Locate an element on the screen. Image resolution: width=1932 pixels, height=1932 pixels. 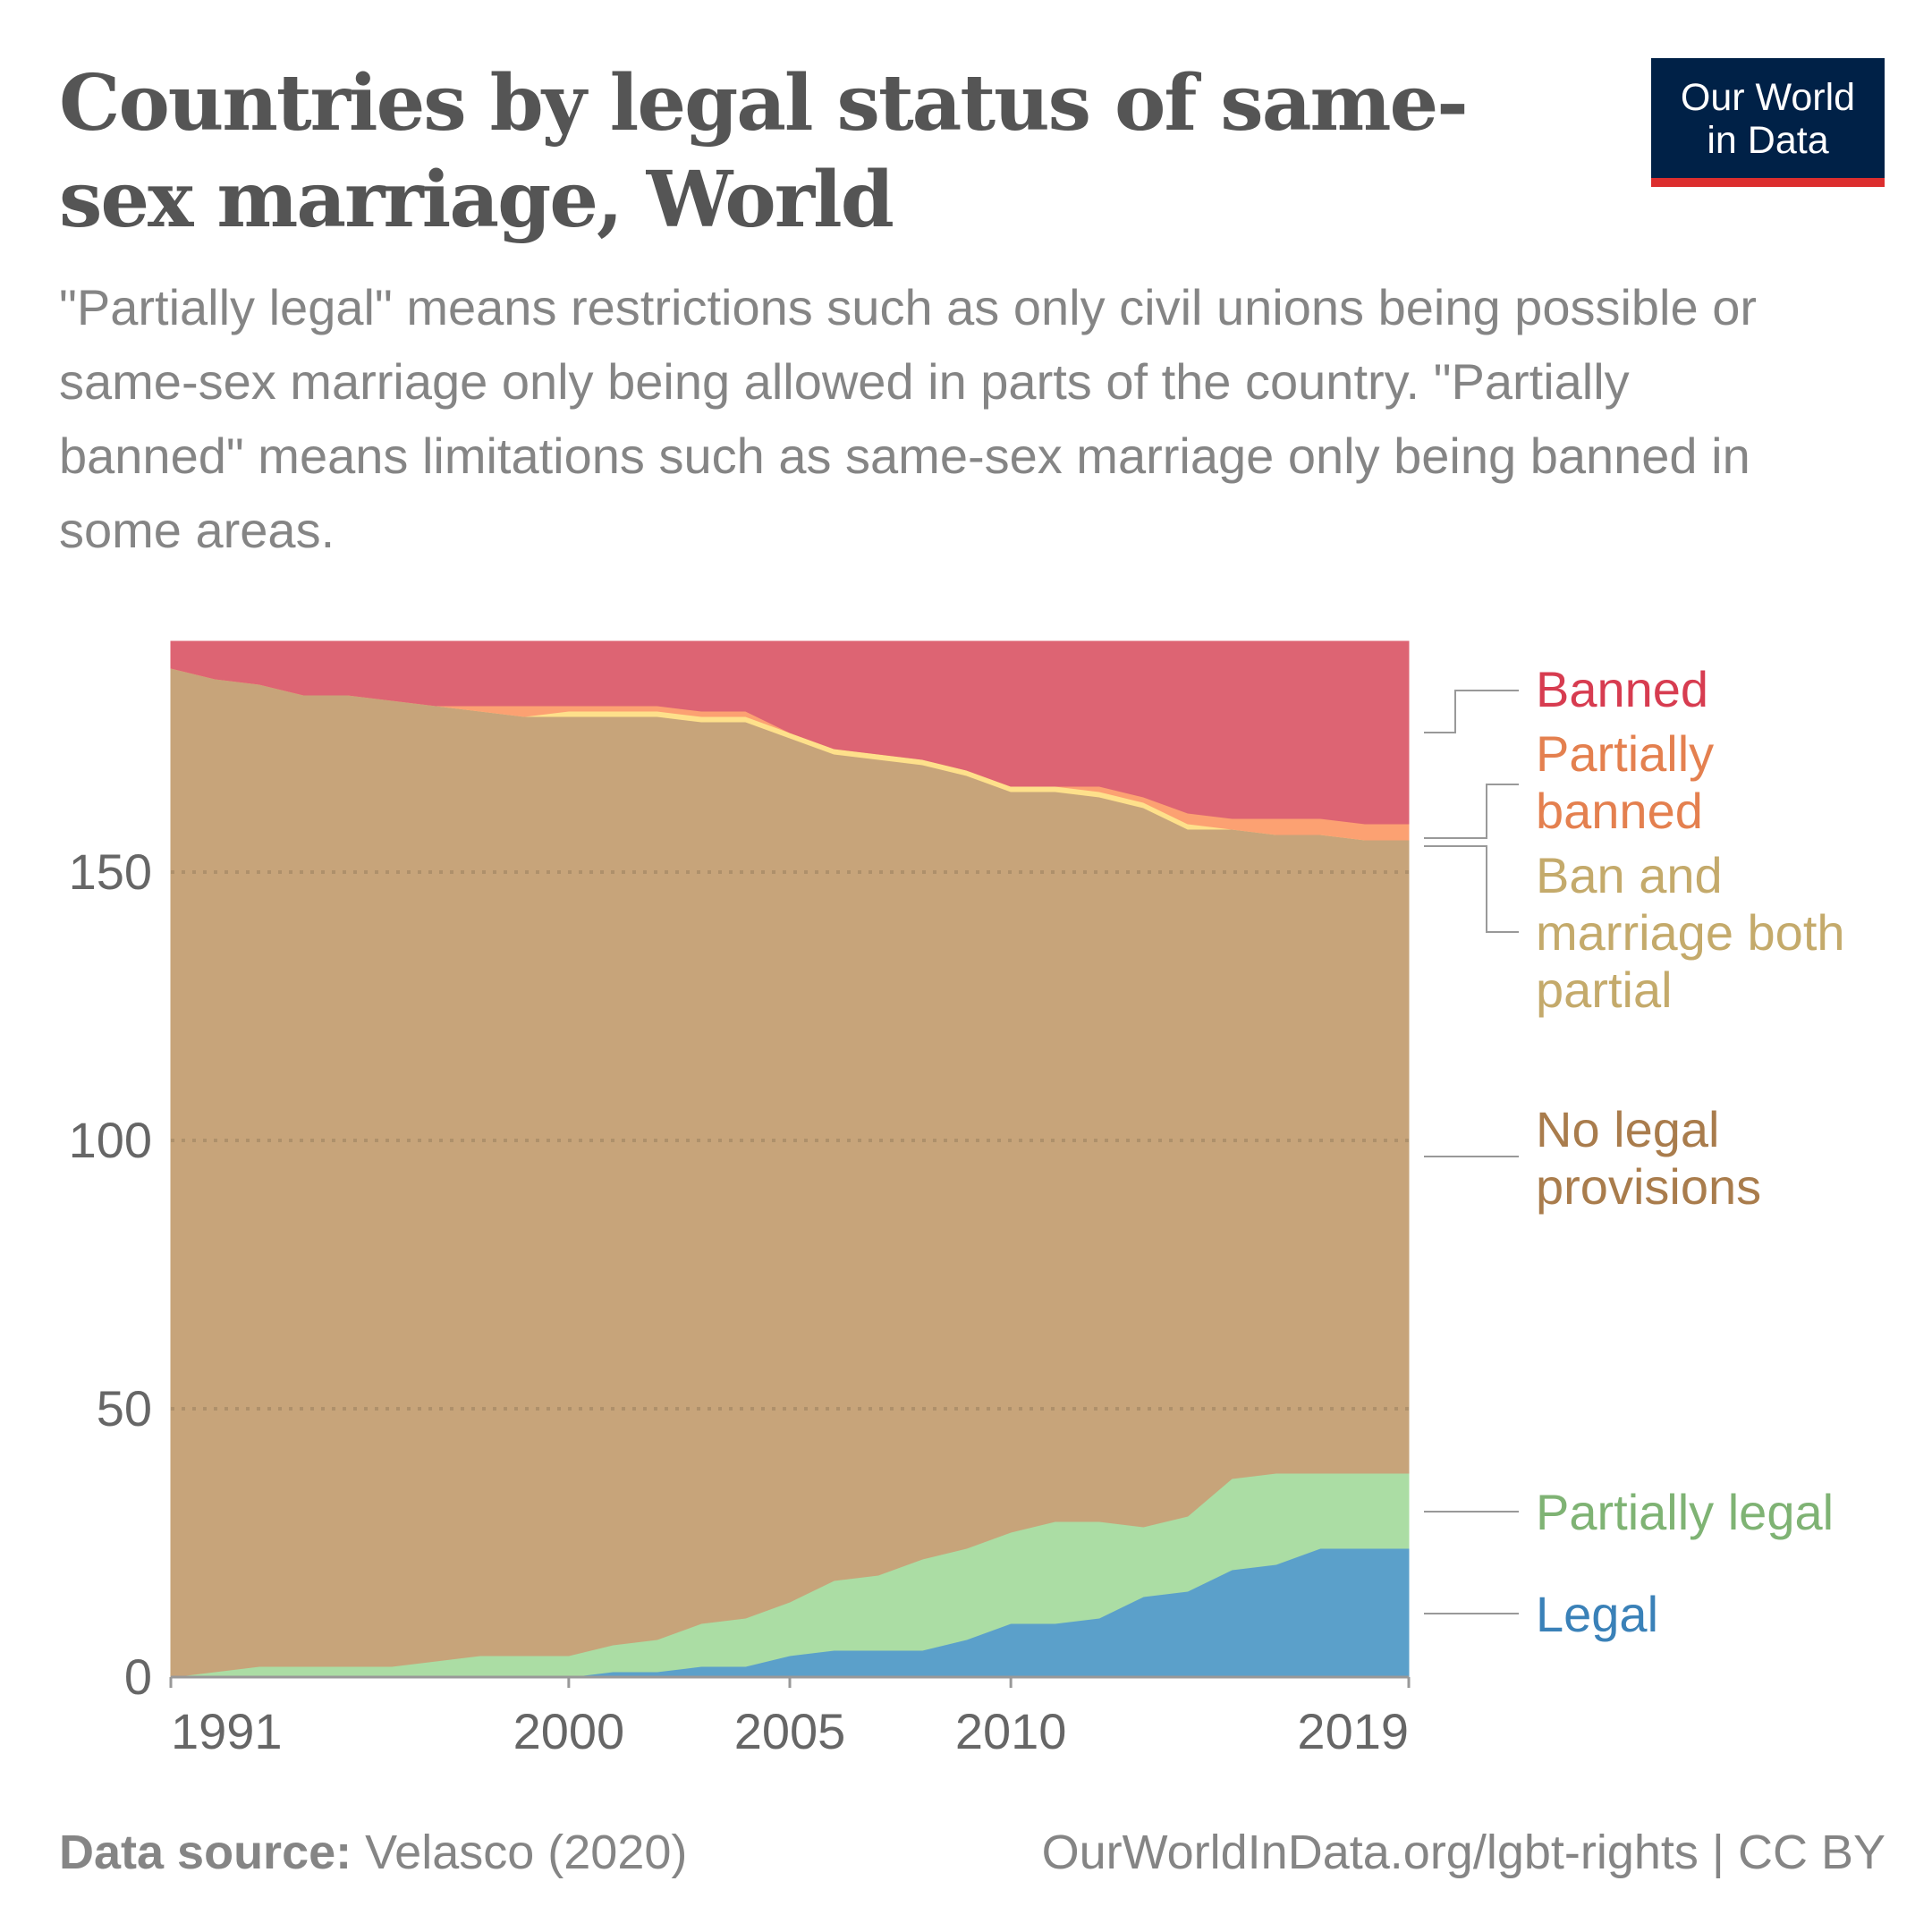
legend-label-line: provisions is located at coordinates (1648, 1186).